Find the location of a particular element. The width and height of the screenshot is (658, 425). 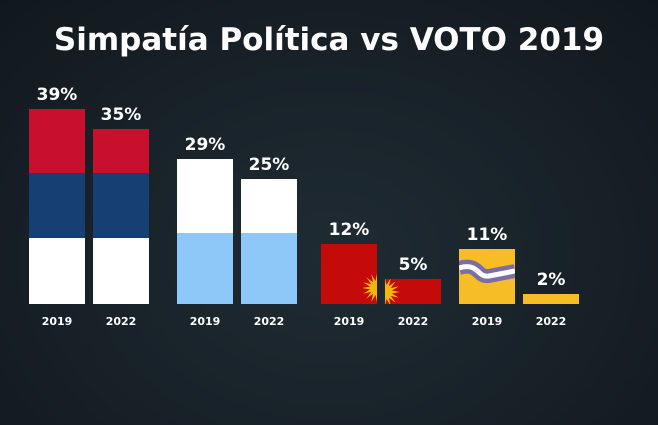

data-label: 12% is located at coordinates (349, 230).